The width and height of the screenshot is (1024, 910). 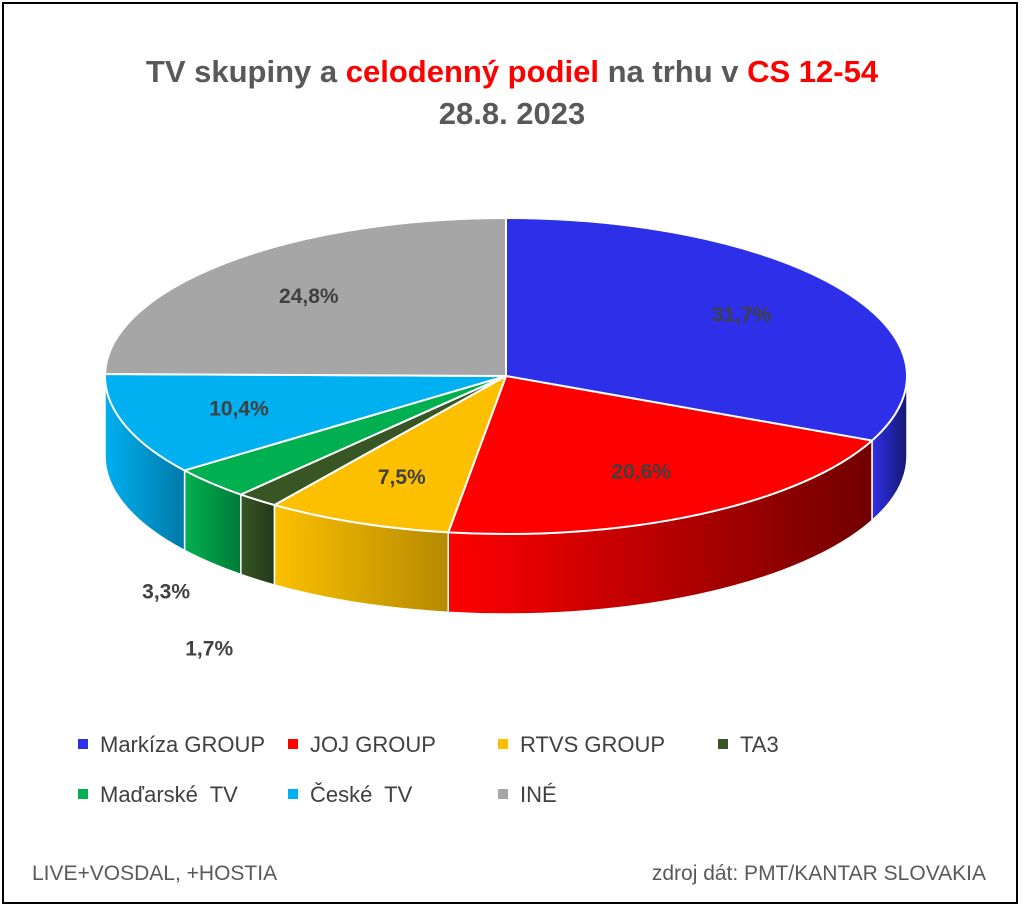 What do you see at coordinates (373, 744) in the screenshot?
I see `legend-label: JOJ GROUP` at bounding box center [373, 744].